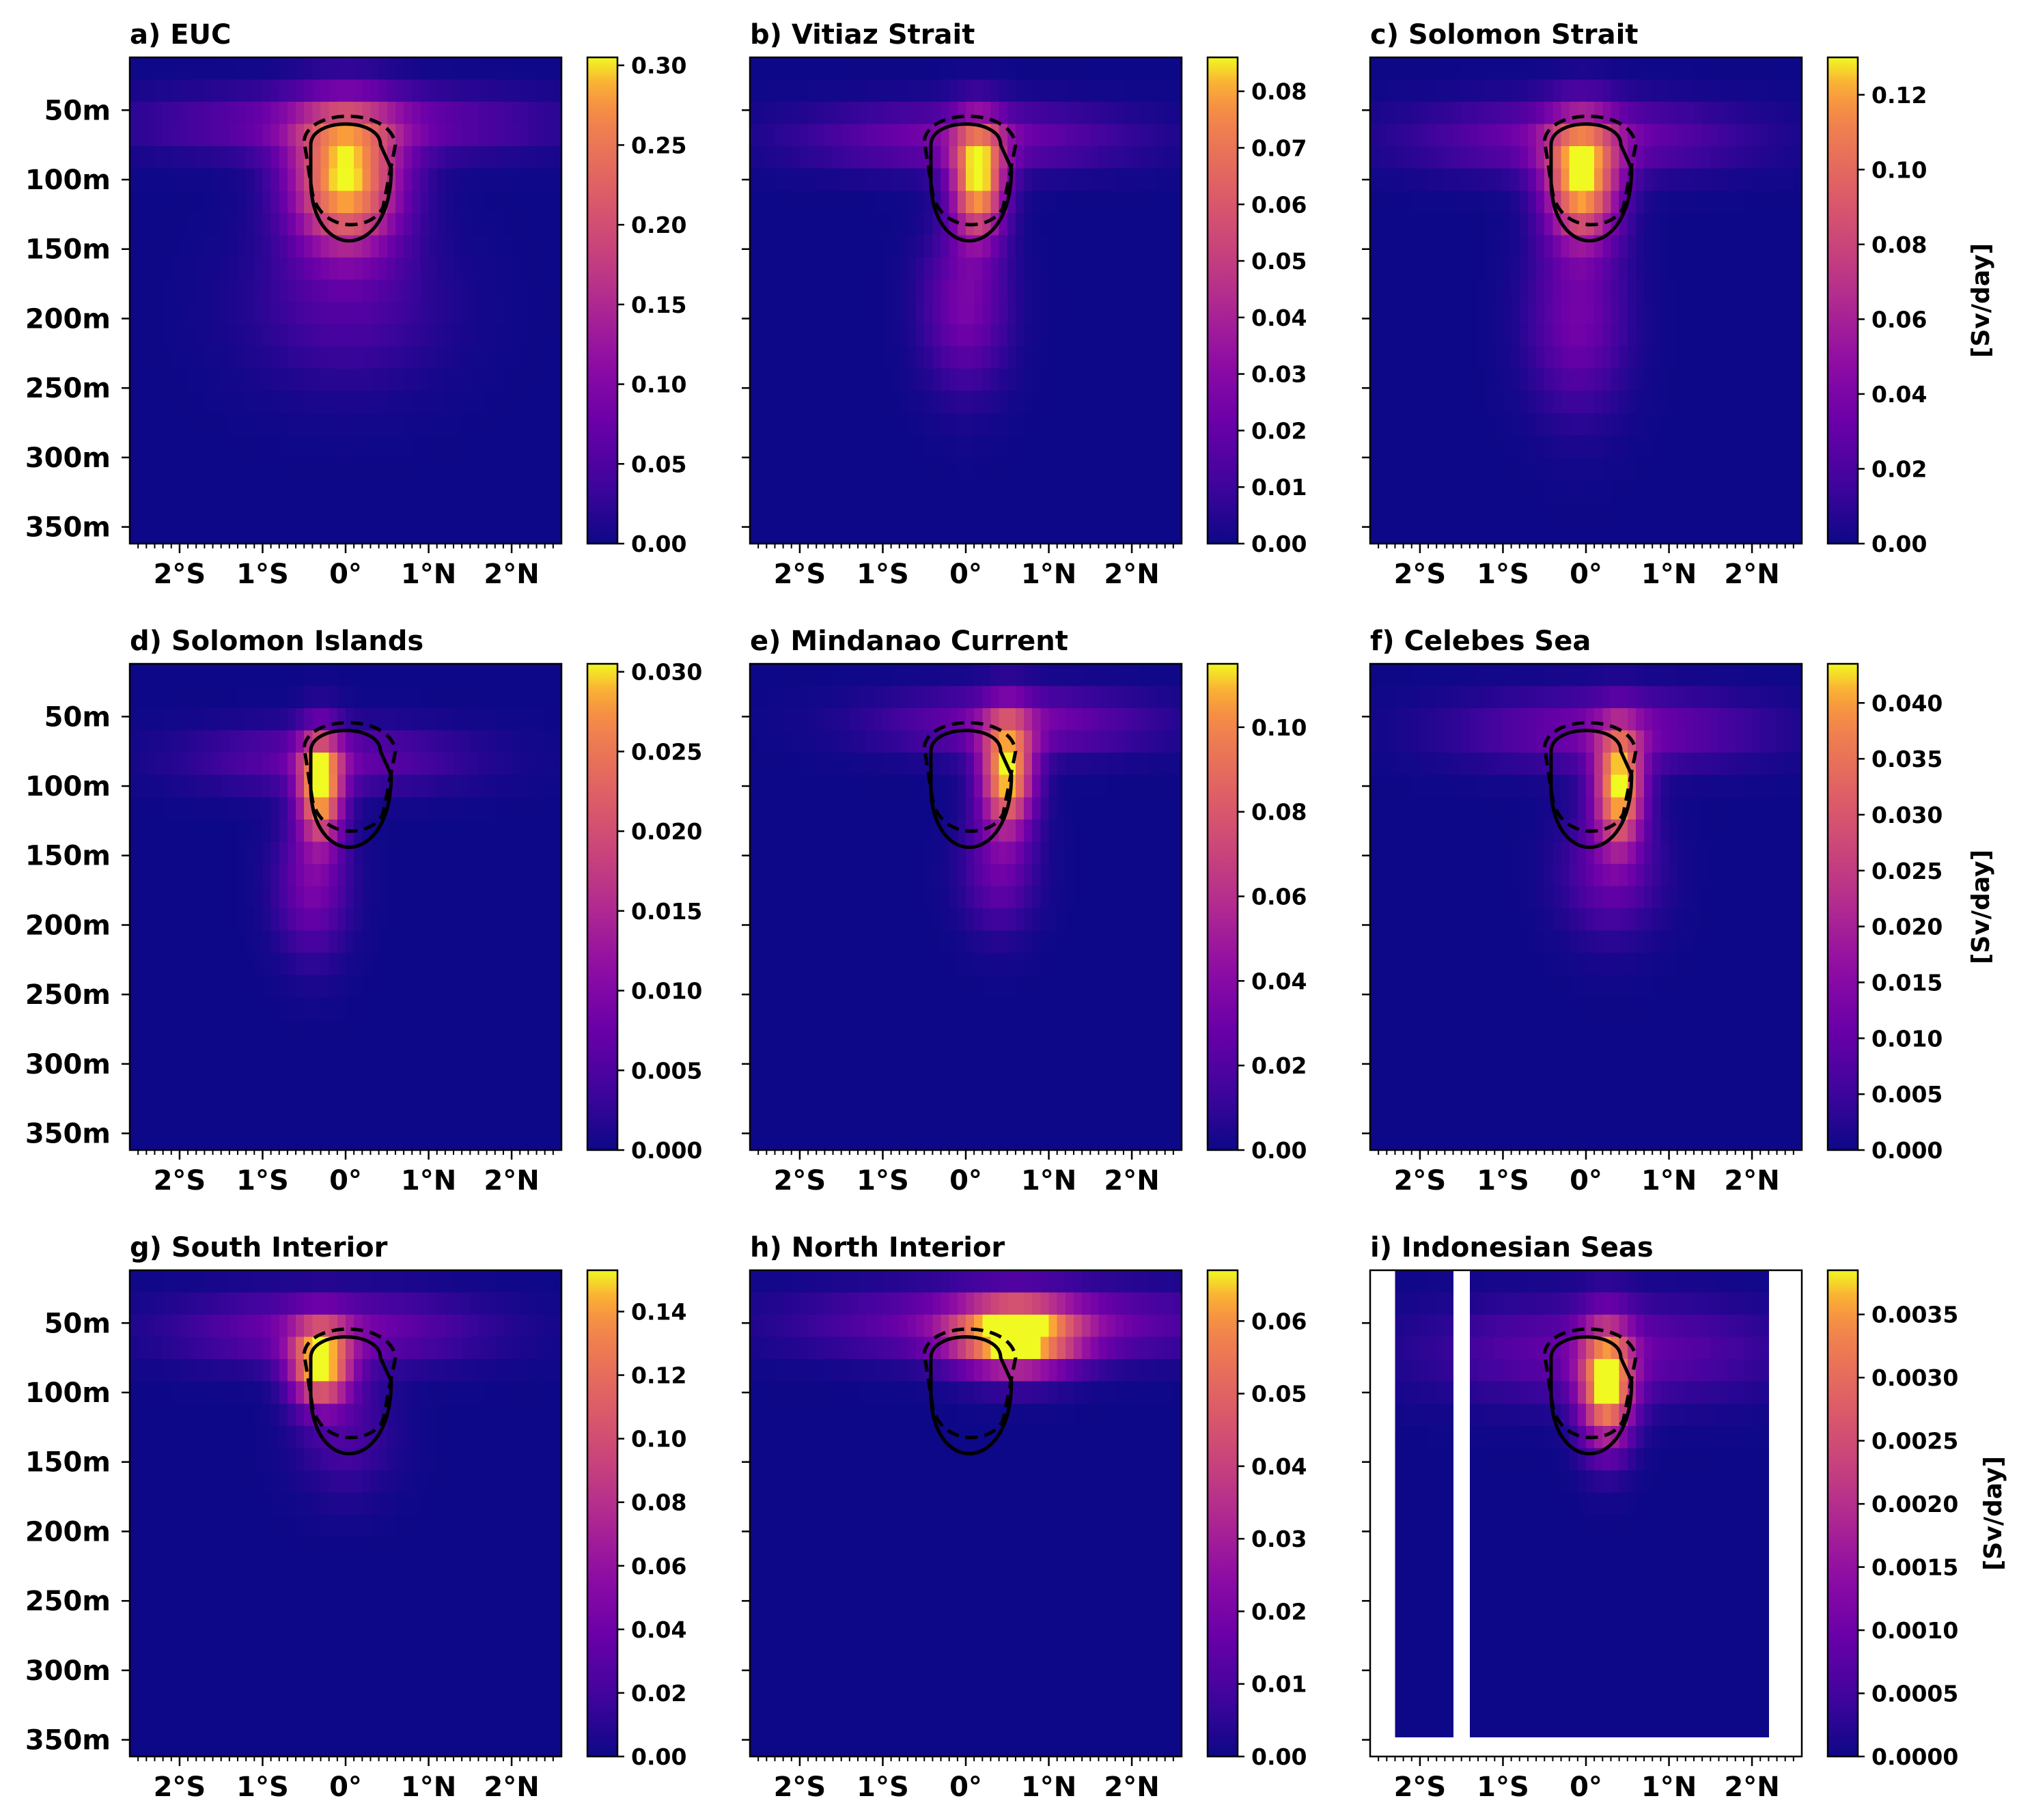 This screenshot has height=1820, width=2019. I want to click on colorbar-tick-label: 0.10, so click(1899, 169).